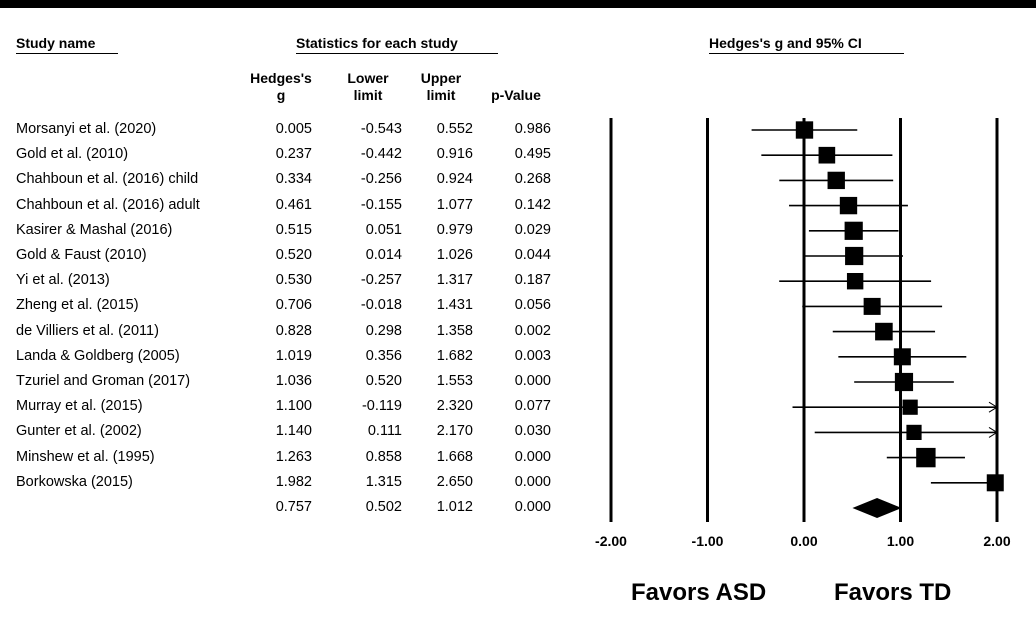  What do you see at coordinates (381, 154) in the screenshot?
I see `lower-limit-cell: -0.442` at bounding box center [381, 154].